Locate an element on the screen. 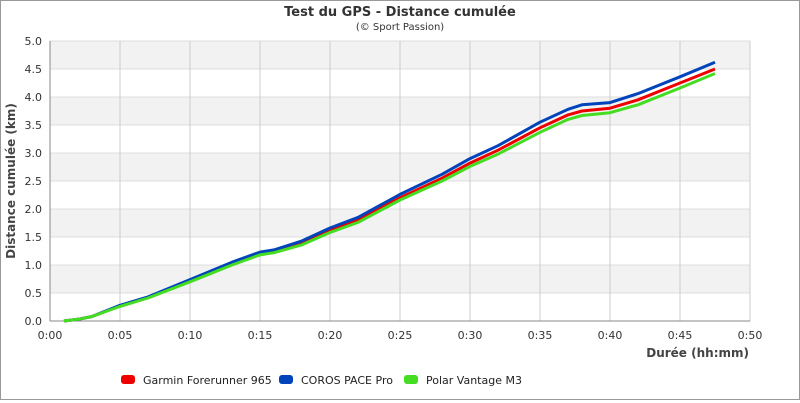  legend-label: Polar Vantage M3 is located at coordinates (474, 380).